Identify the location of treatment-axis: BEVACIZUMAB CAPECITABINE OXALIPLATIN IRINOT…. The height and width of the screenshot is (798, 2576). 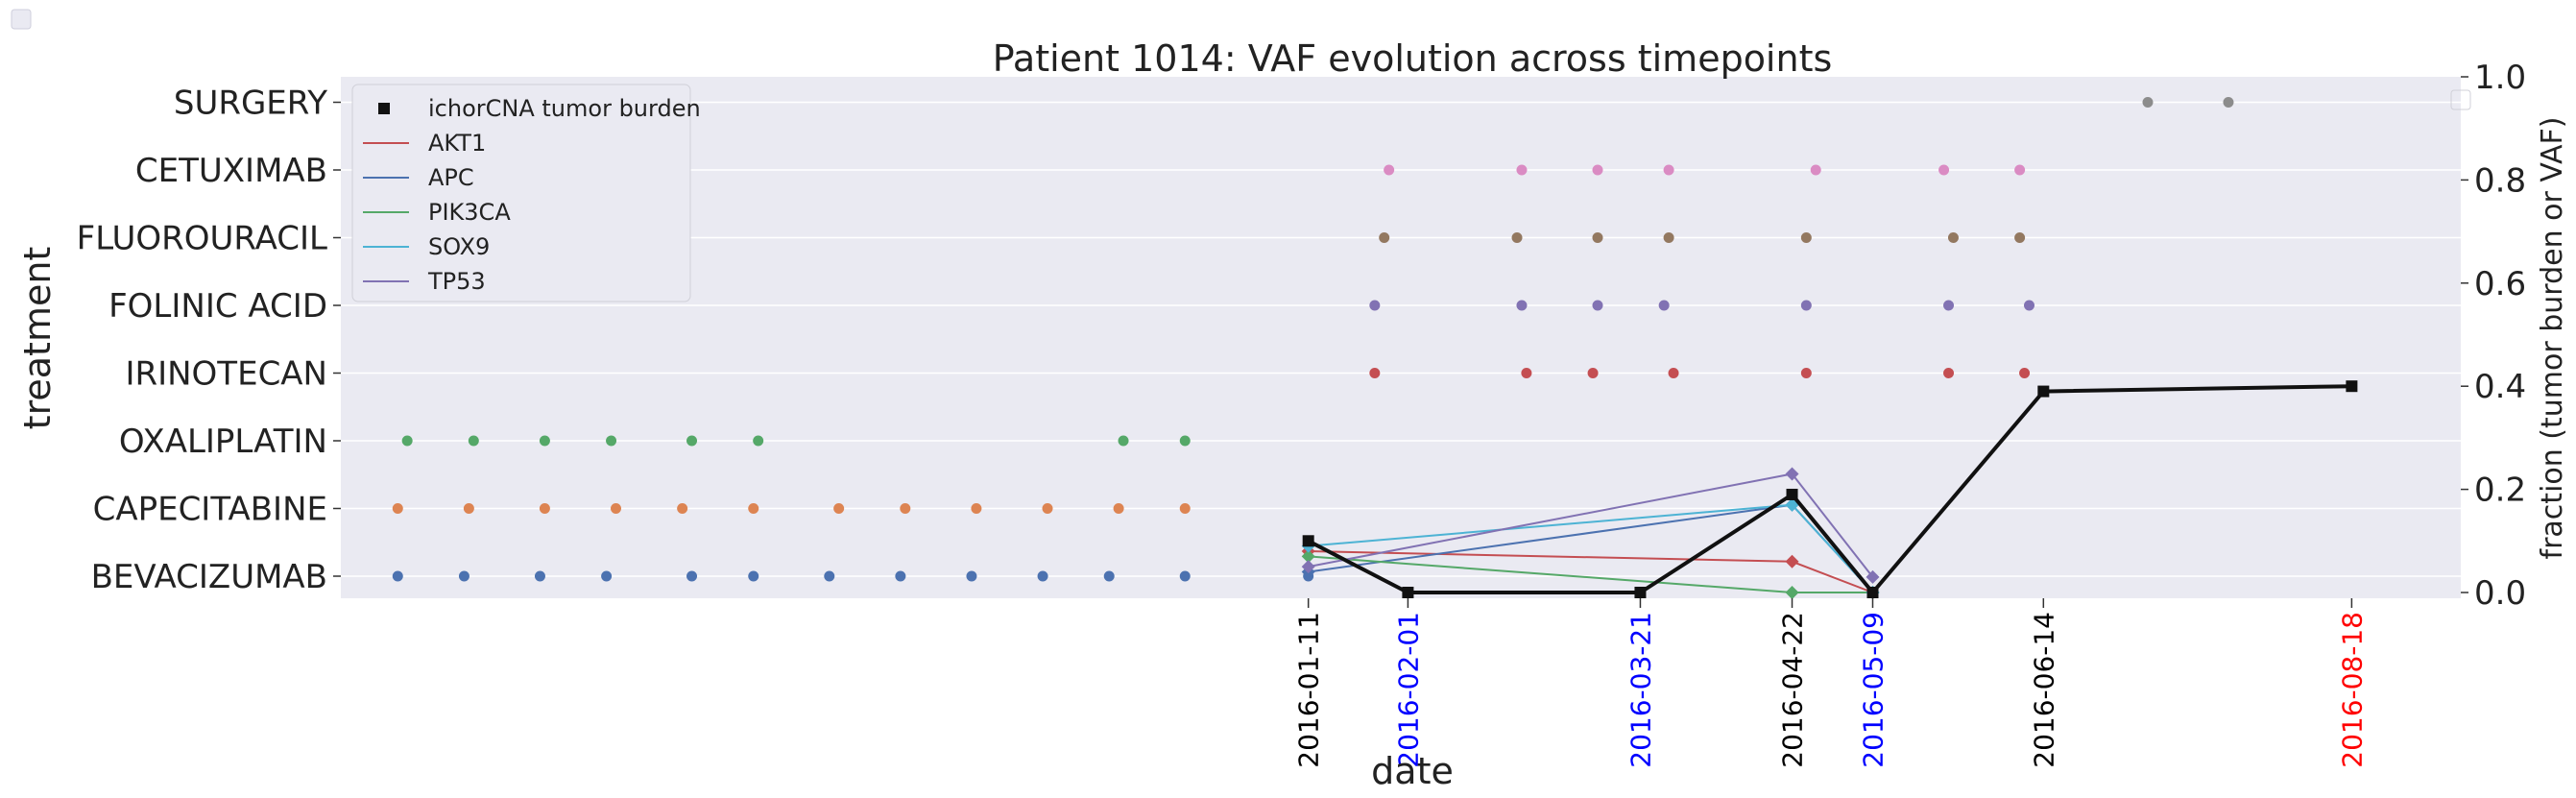
(209, 340).